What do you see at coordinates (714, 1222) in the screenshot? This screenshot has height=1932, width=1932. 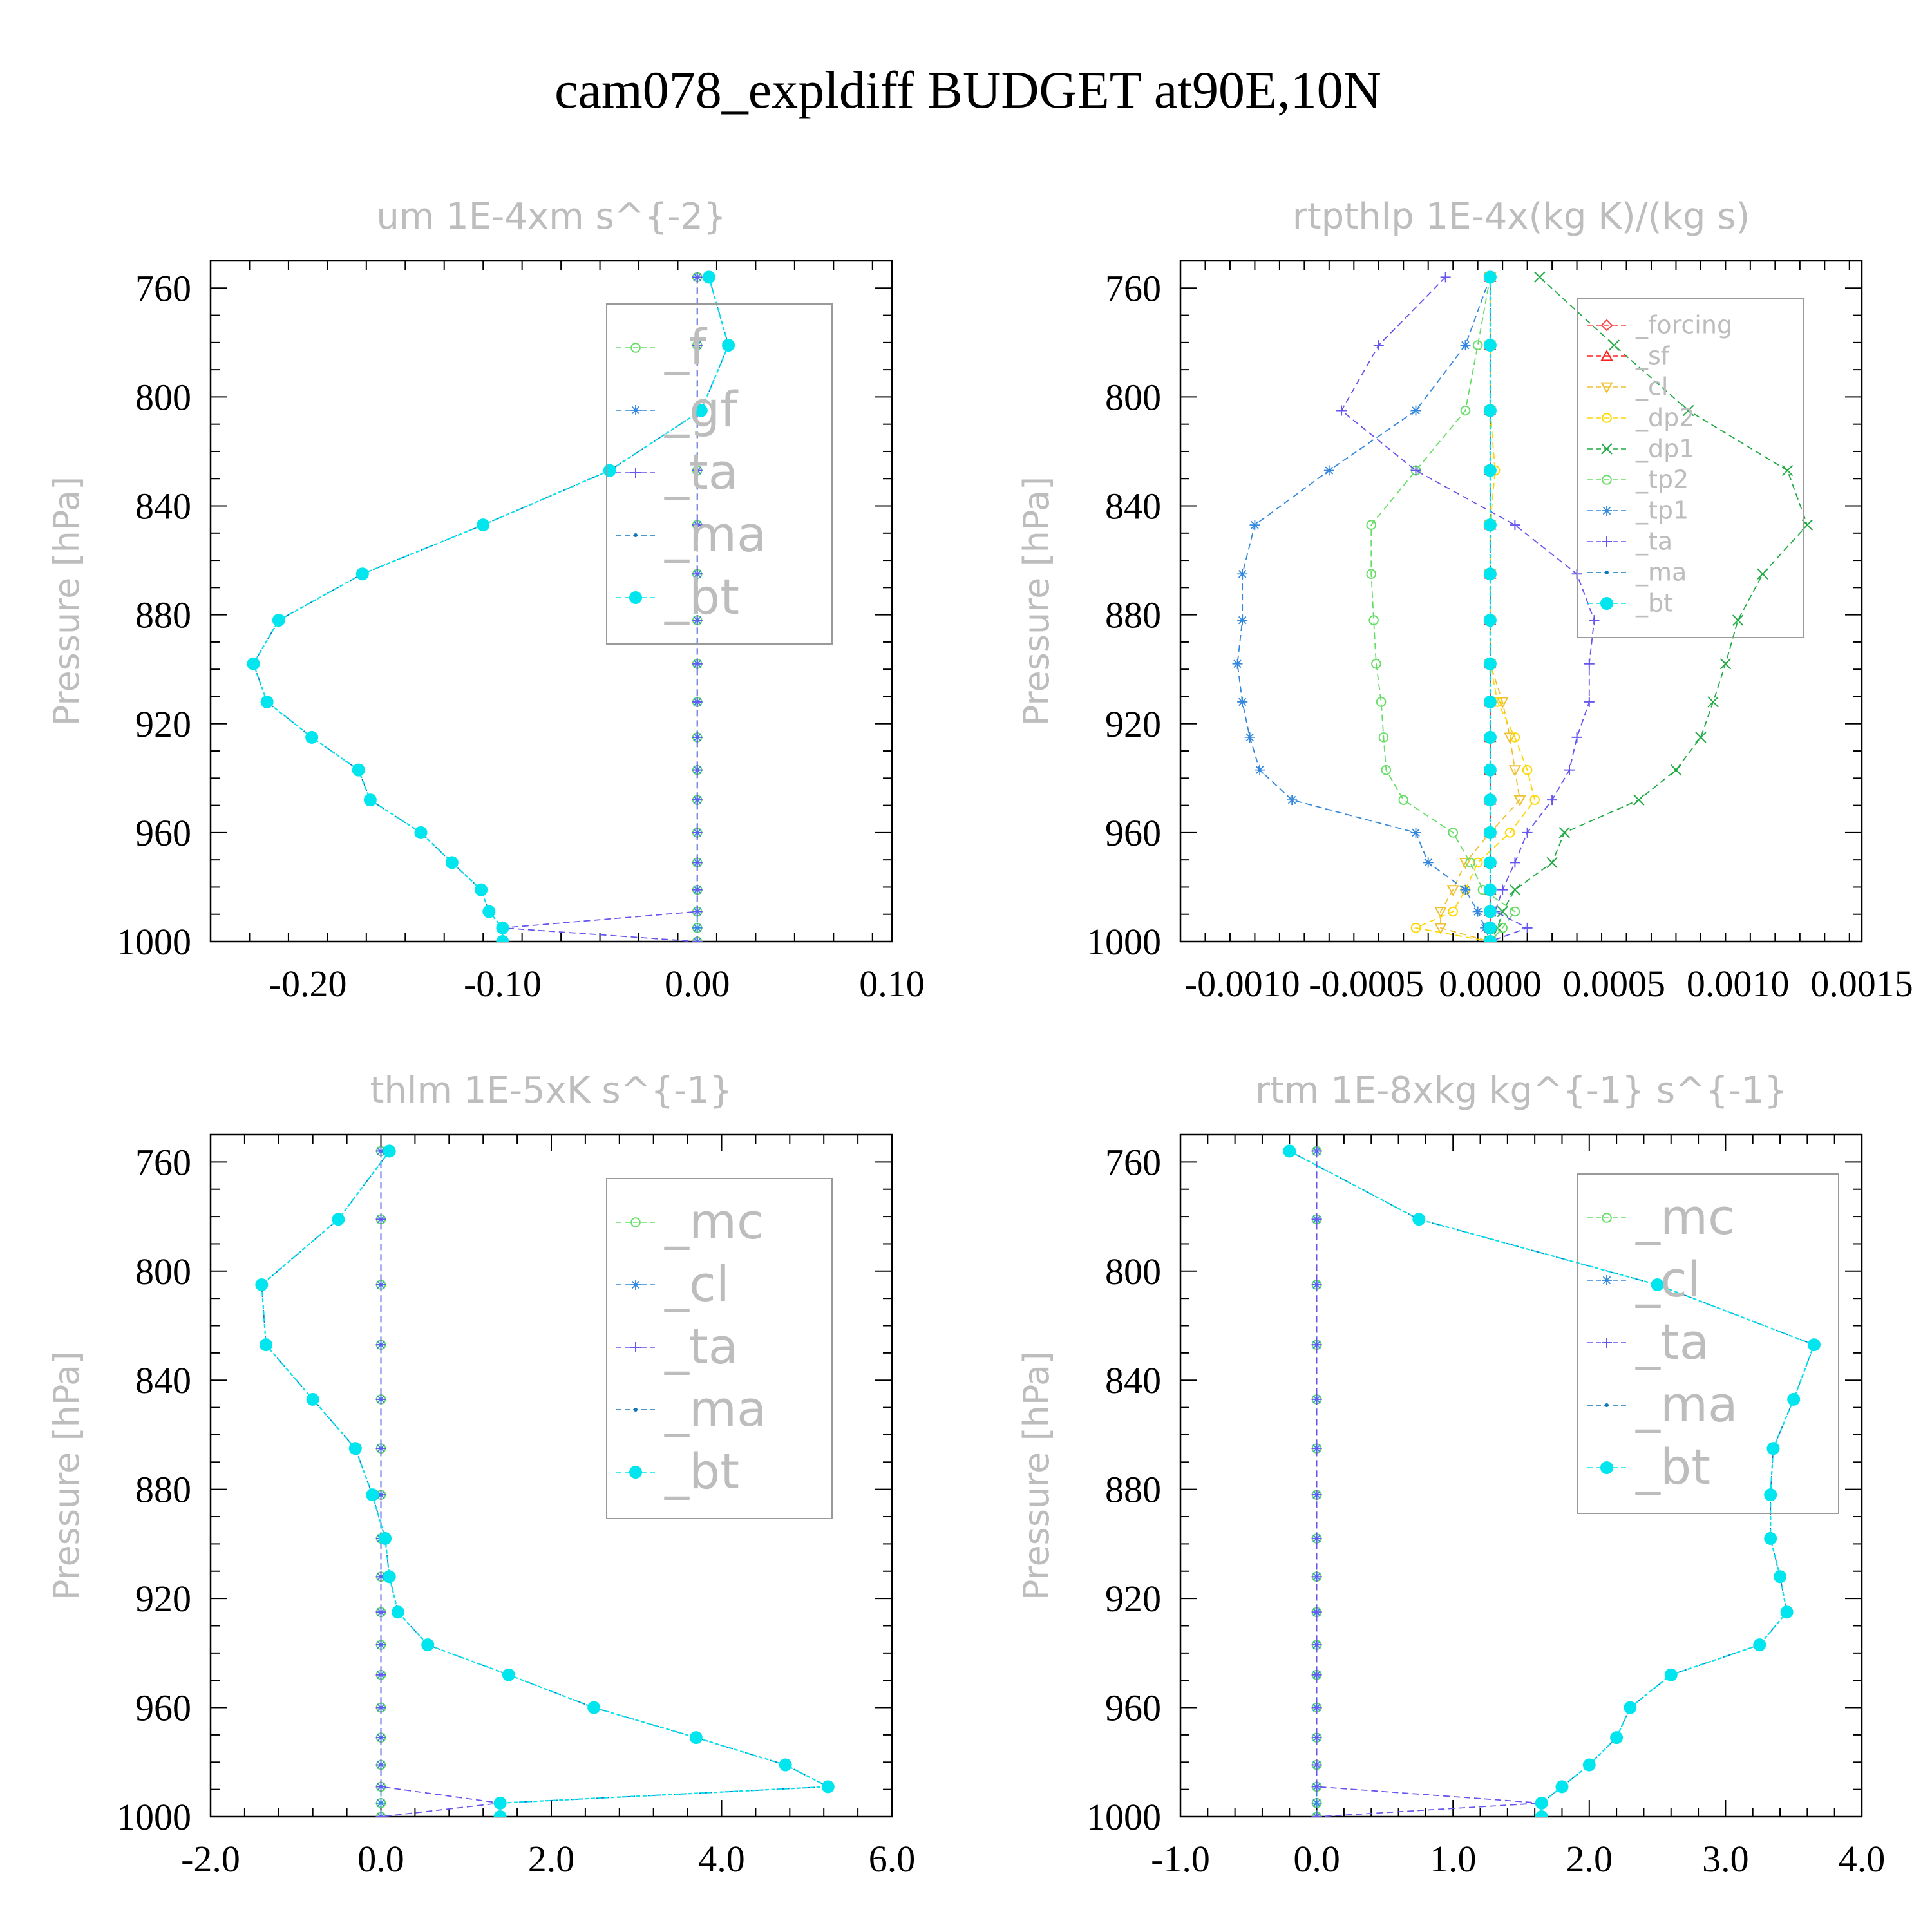 I see `legend-label: _mc` at bounding box center [714, 1222].